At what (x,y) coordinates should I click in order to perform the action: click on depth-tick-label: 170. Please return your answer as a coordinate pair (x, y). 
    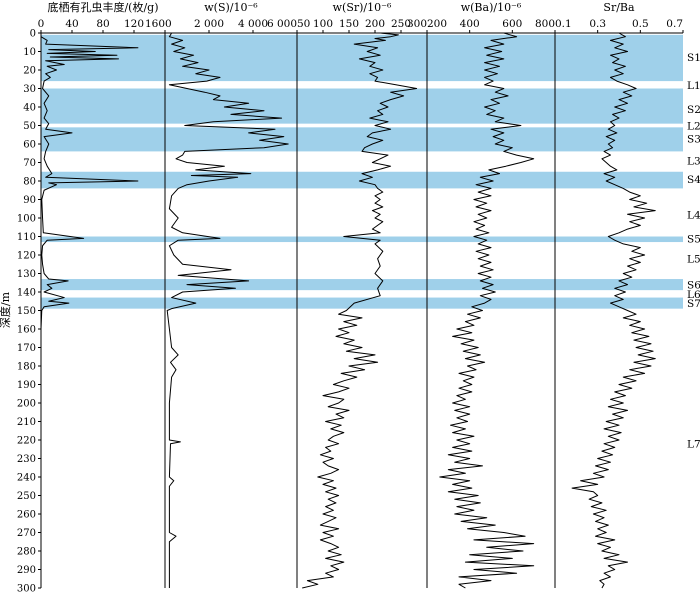
    Looking at the image, I should click on (26, 348).